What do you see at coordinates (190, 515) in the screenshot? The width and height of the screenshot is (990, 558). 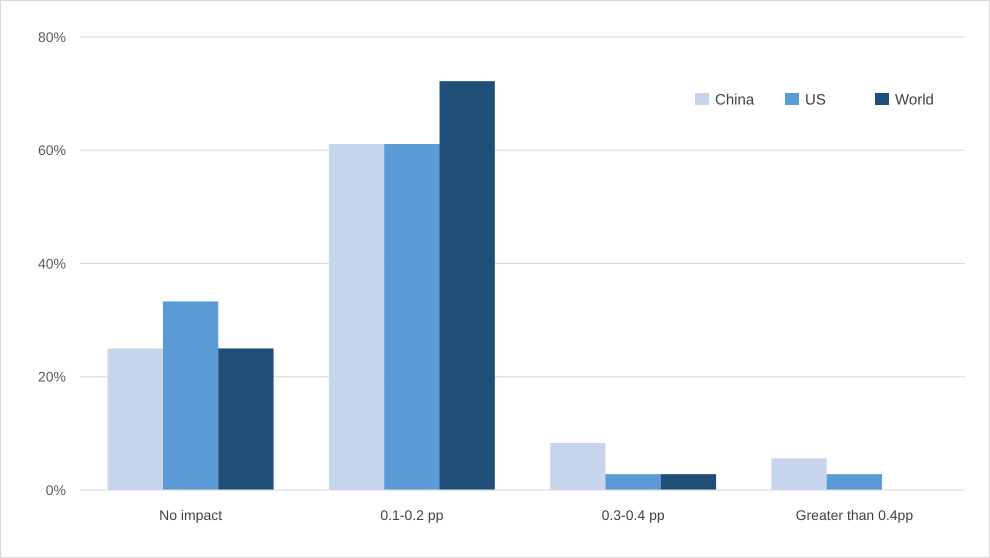 I see `x-tick-label: No impact` at bounding box center [190, 515].